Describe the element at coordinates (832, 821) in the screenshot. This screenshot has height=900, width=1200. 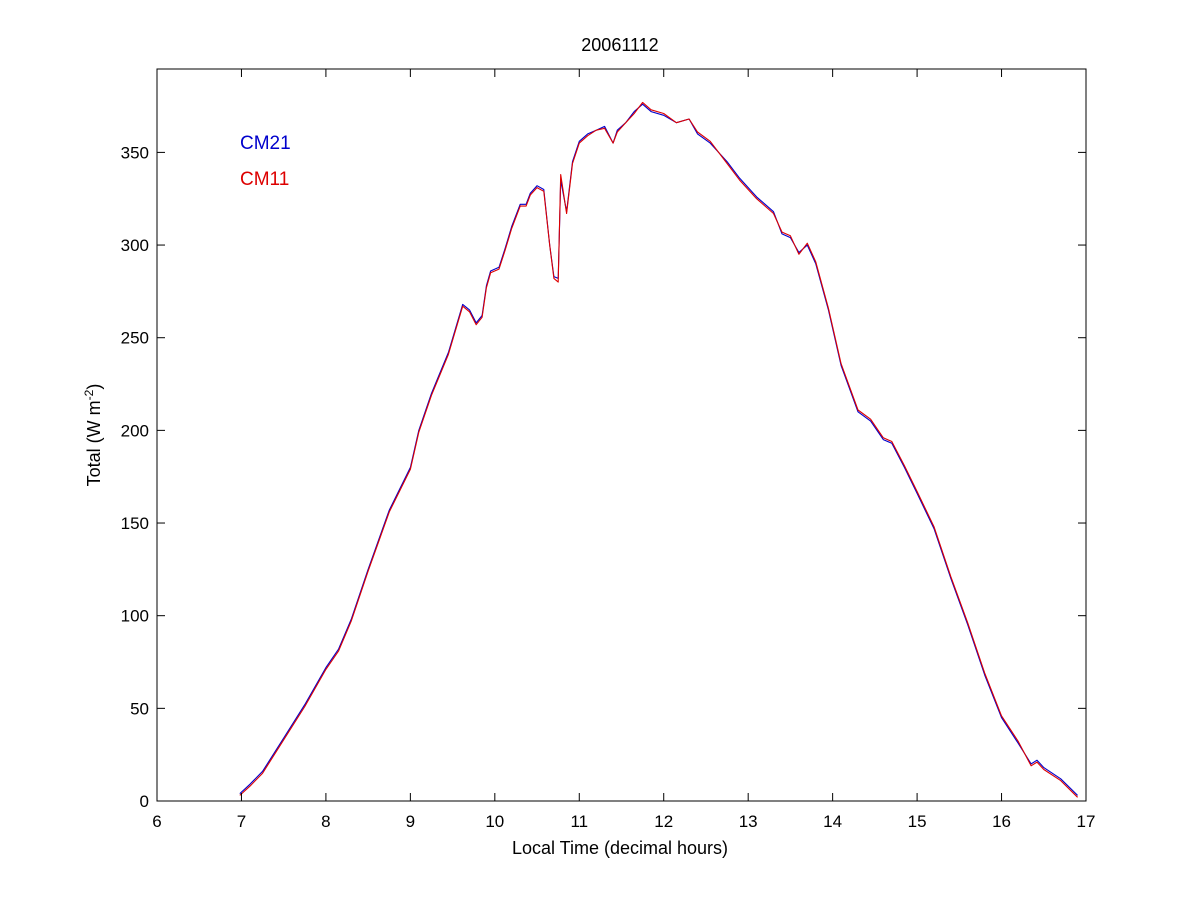
I see `x-tick-label: 14` at that location.